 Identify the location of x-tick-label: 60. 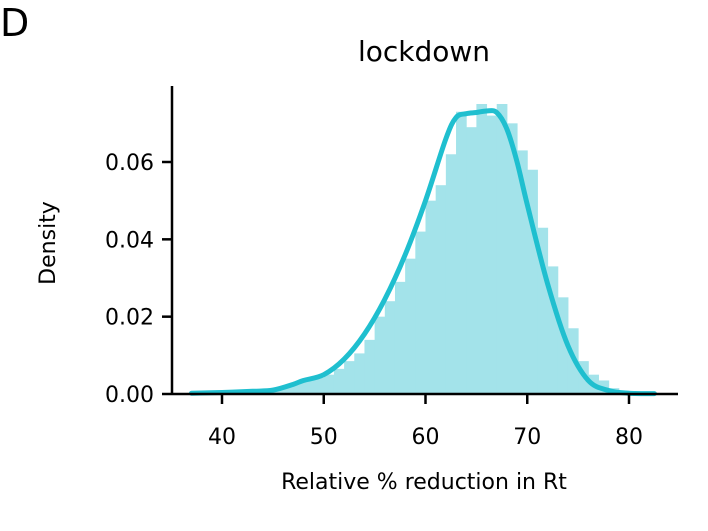
(426, 437).